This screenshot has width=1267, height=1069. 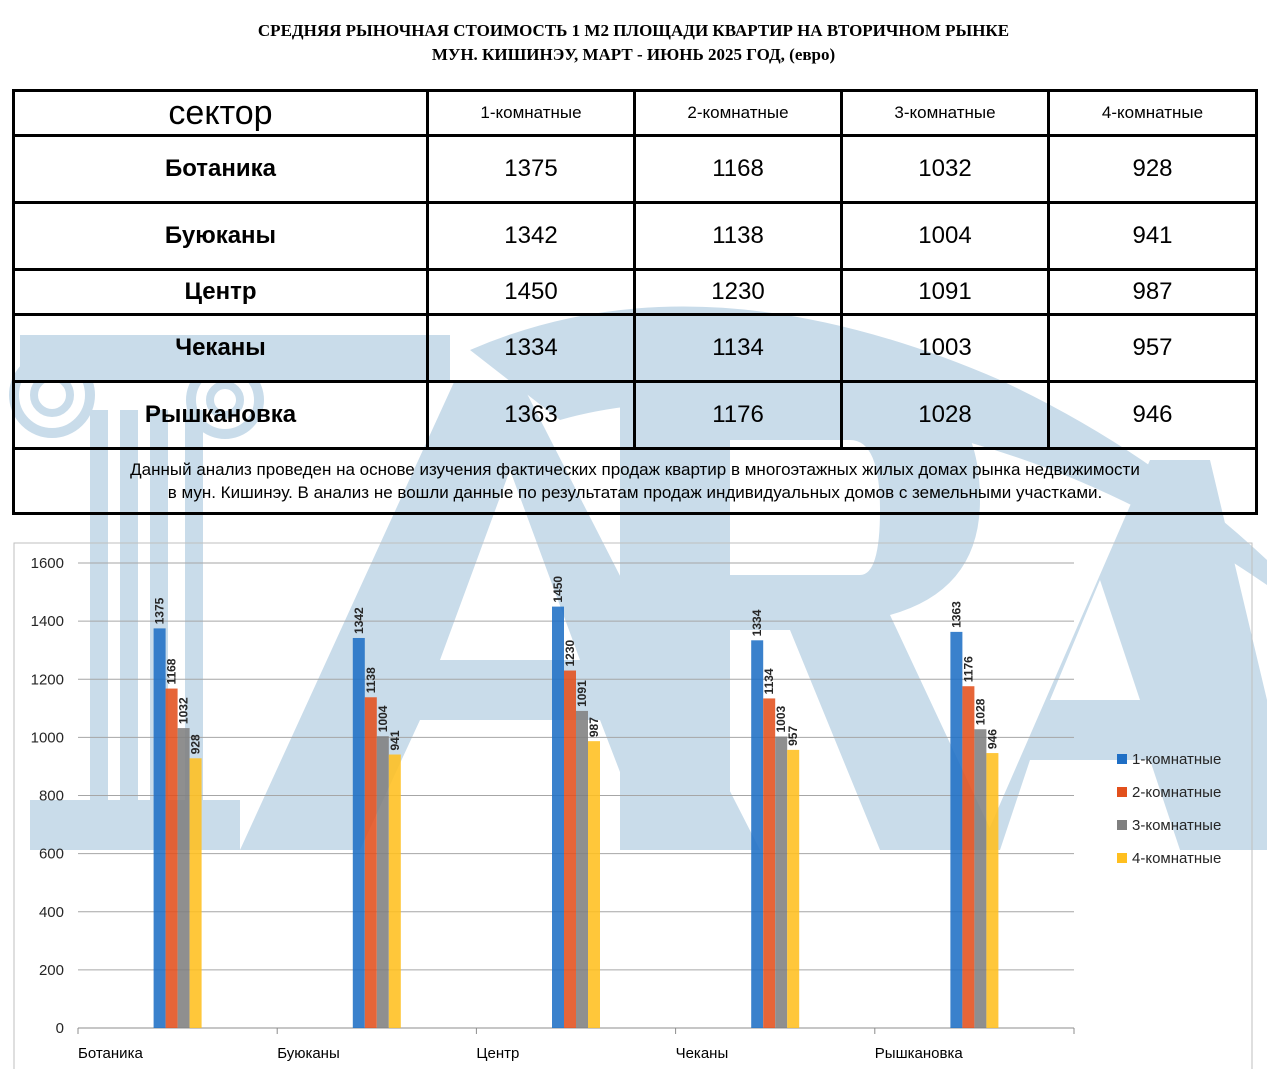 What do you see at coordinates (738, 348) in the screenshot?
I see `table-cell: 1134` at bounding box center [738, 348].